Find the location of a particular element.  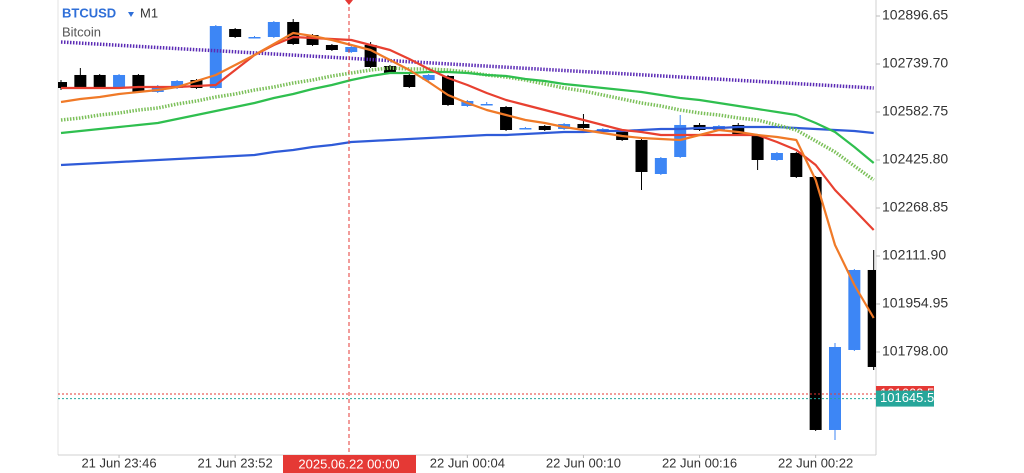

y-tick-label: 101798.00 is located at coordinates (915, 351).